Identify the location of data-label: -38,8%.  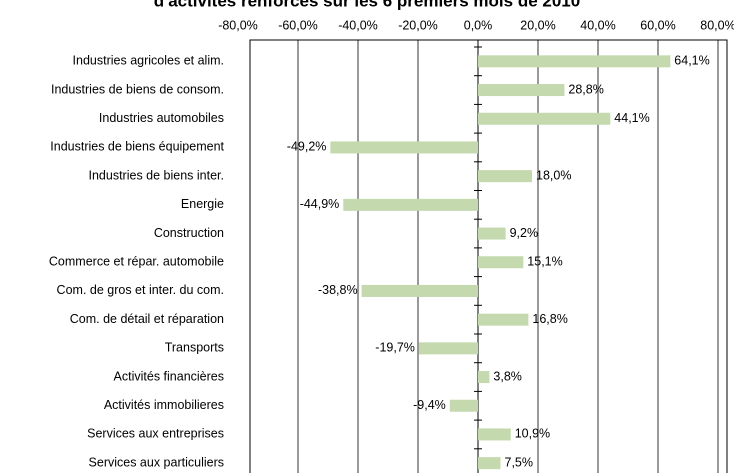
(338, 290).